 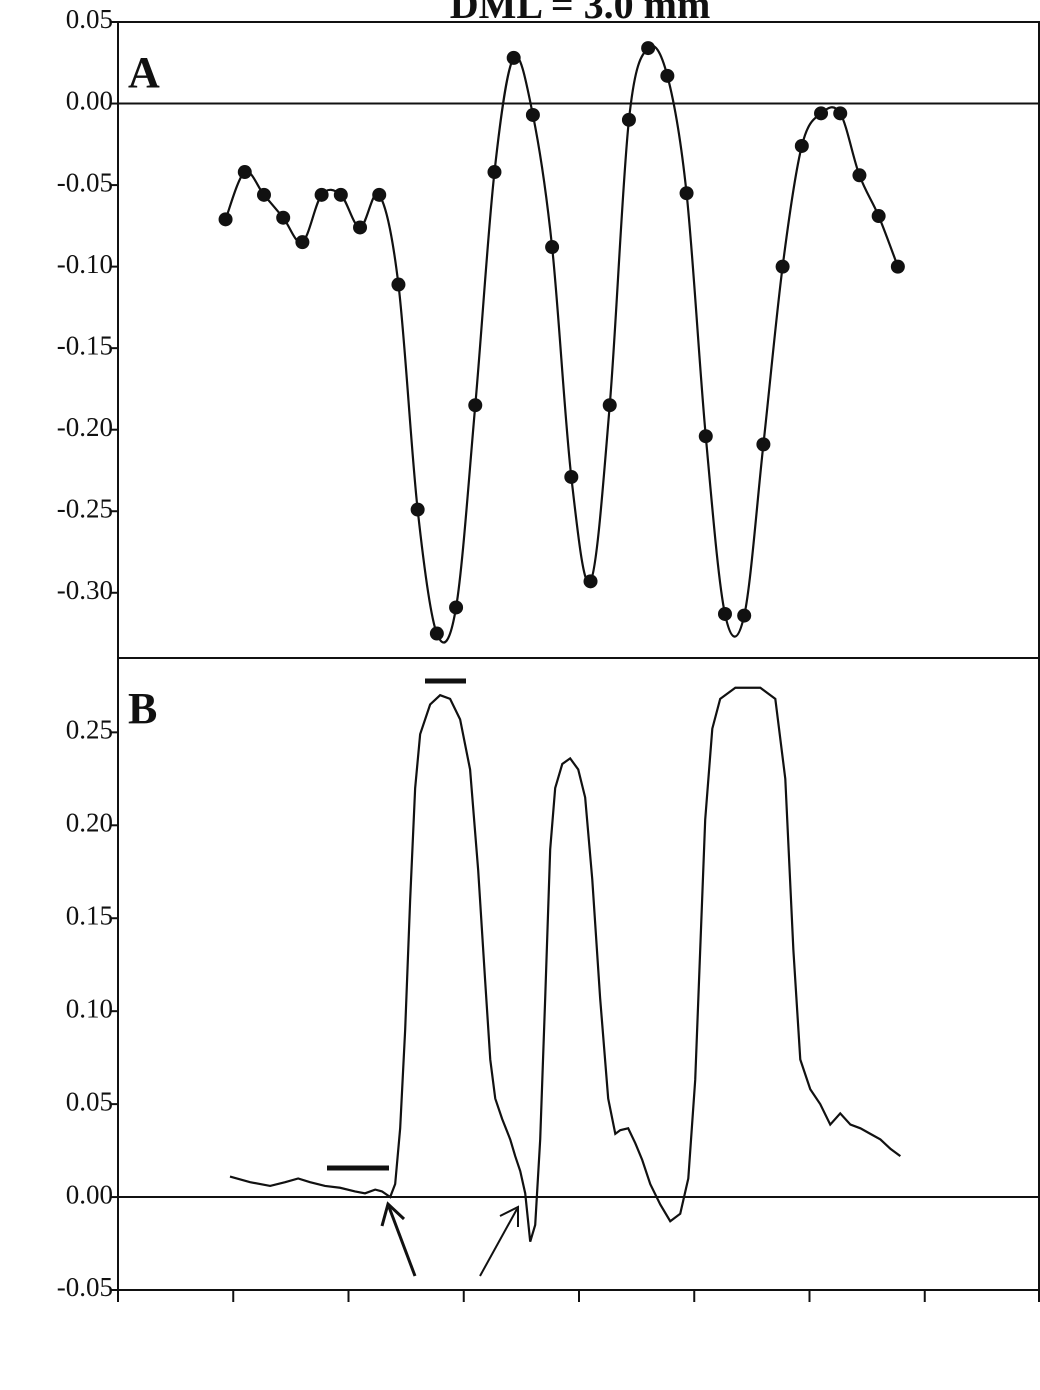 What do you see at coordinates (142, 708) in the screenshot?
I see `panel-label: B` at bounding box center [142, 708].